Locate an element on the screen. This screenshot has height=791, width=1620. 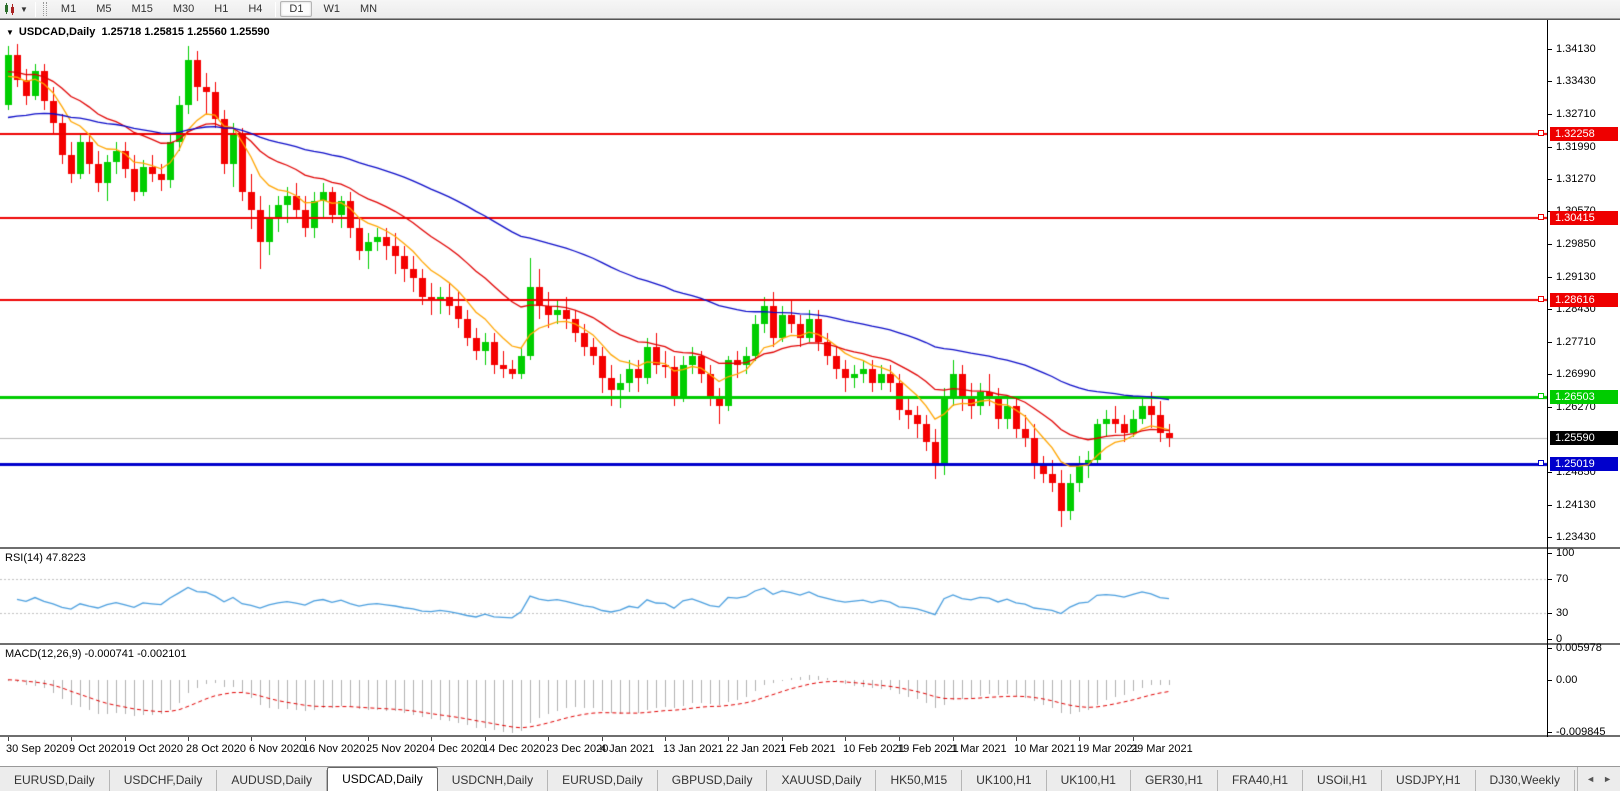
price-tick-label: 1.26270 is located at coordinates (1576, 407).